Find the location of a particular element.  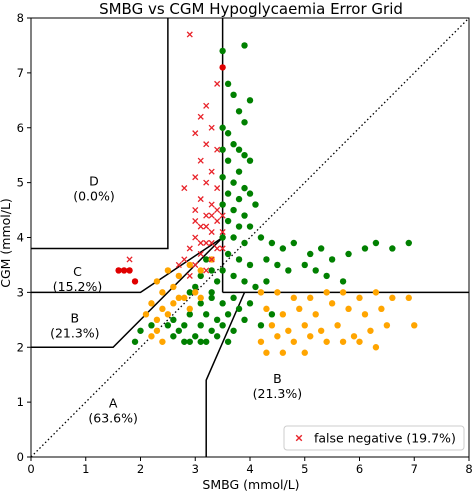

zone-label: A is located at coordinates (113, 403).